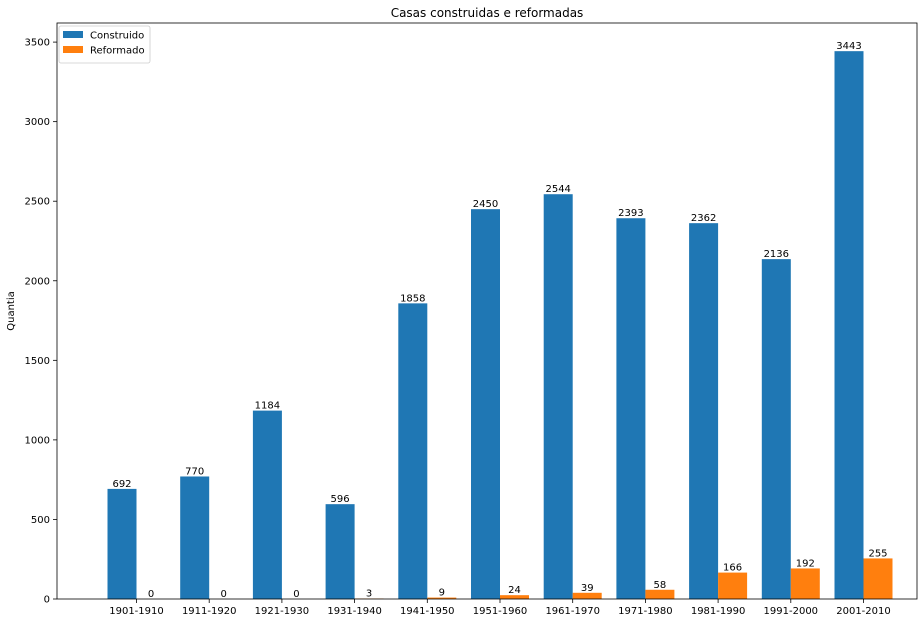 This screenshot has width=924, height=623. What do you see at coordinates (121, 484) in the screenshot?
I see `data-label: 692` at bounding box center [121, 484].